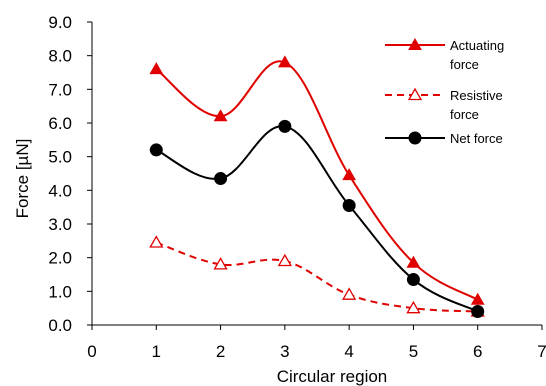 This screenshot has width=546, height=386. What do you see at coordinates (60, 258) in the screenshot?
I see `y-tick-label: 2.0` at bounding box center [60, 258].